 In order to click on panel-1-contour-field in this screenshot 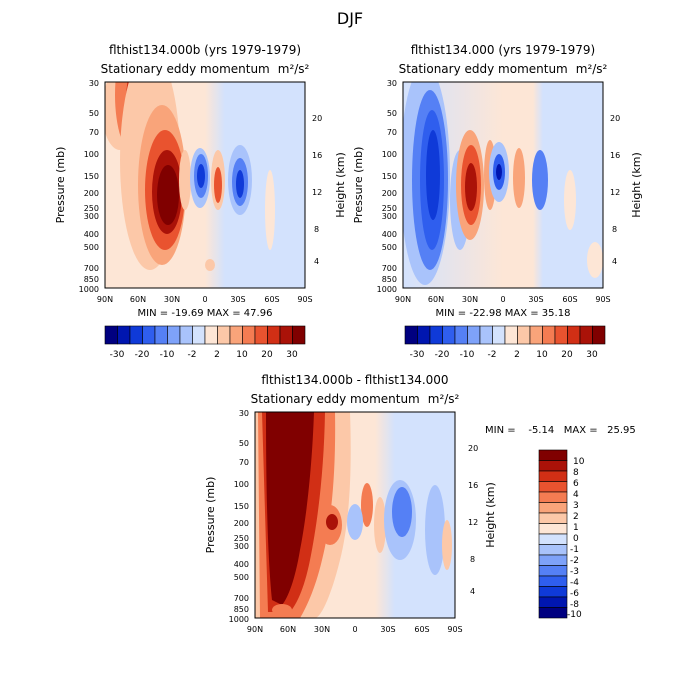, I will do `click(205, 185)`.